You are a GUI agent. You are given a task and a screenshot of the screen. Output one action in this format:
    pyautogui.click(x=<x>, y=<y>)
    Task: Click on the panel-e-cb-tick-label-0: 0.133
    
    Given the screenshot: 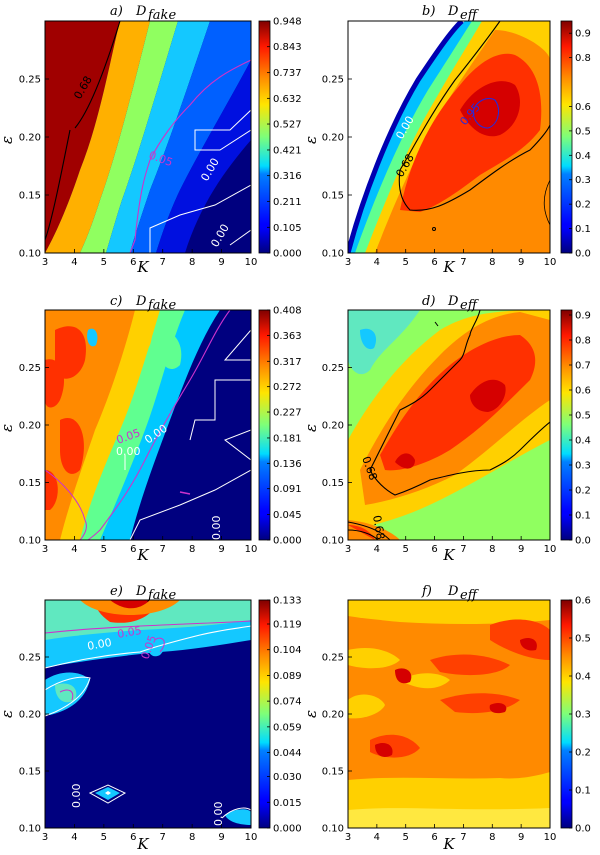 What is the action you would take?
    pyautogui.click(x=287, y=601)
    